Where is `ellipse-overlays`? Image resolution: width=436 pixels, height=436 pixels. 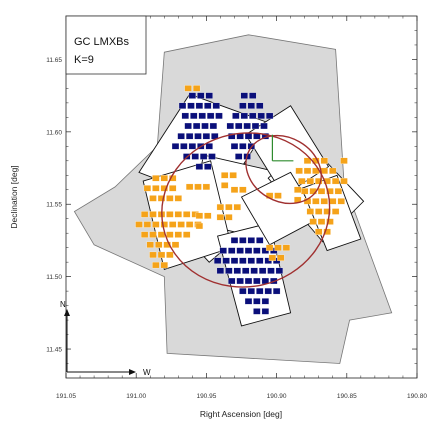
ellipse-overlays is located at coordinates (246, 210).